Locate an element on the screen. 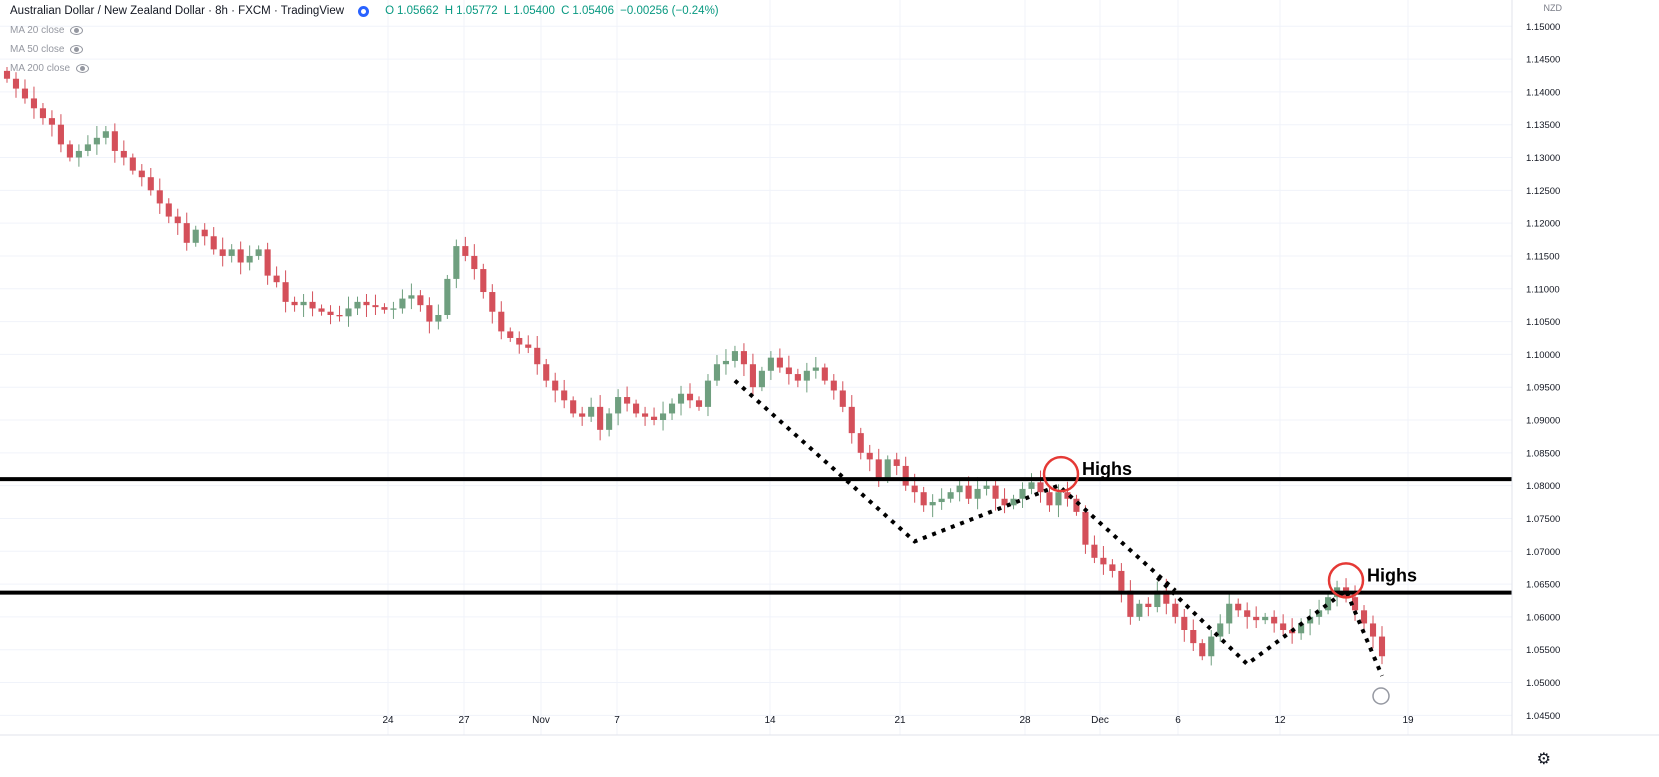 This screenshot has height=777, width=1659. market-status-icon is located at coordinates (364, 11).